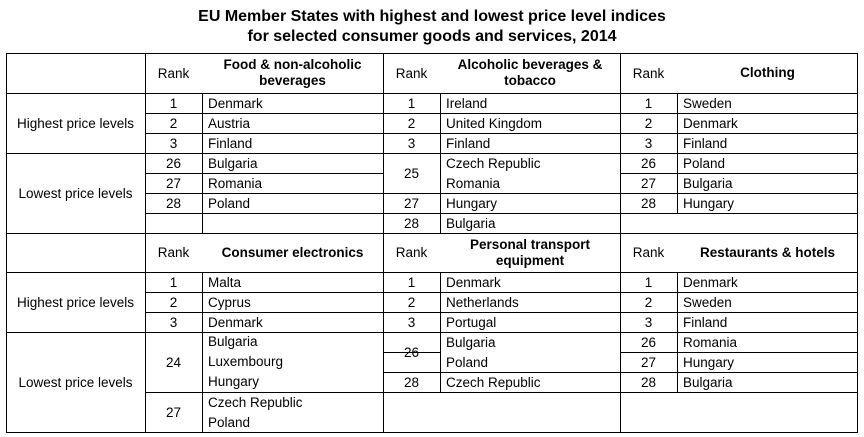 This screenshot has width=864, height=437. I want to click on country-cell: Netherlands, so click(482, 302).